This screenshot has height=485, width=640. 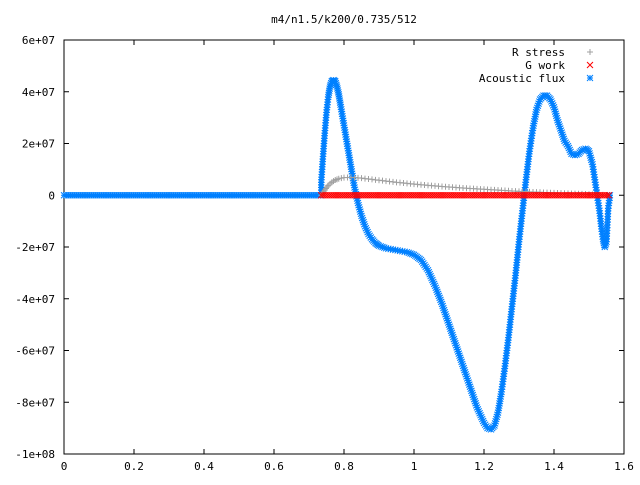 I want to click on x-tick-label: 0, so click(x=64, y=466).